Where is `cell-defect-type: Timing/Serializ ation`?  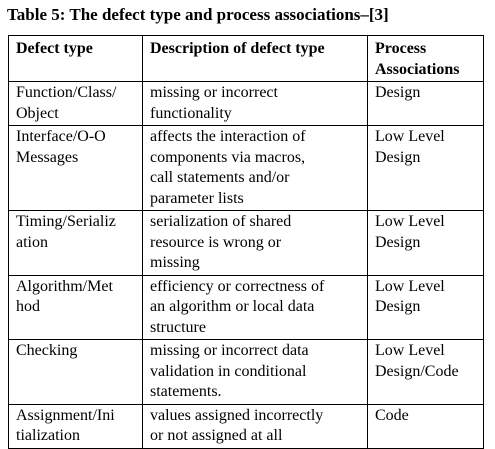 cell-defect-type: Timing/Serializ ation is located at coordinates (75, 243).